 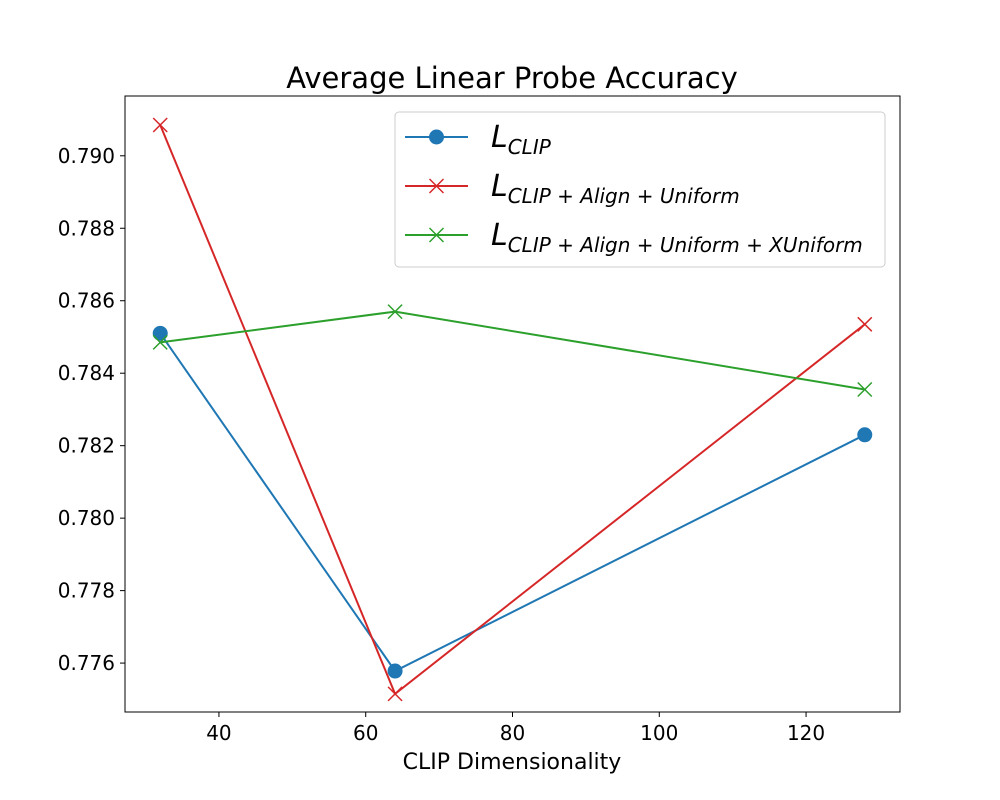 I want to click on chart-title: Average Linear Probe Accuracy, so click(x=512, y=78).